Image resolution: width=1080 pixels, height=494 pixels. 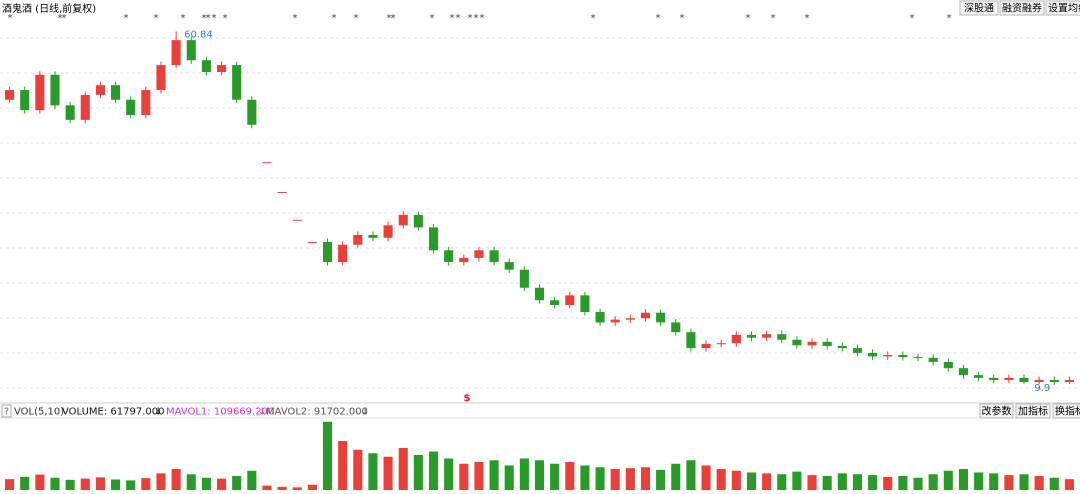 I want to click on special-mark: $, so click(x=467, y=398).